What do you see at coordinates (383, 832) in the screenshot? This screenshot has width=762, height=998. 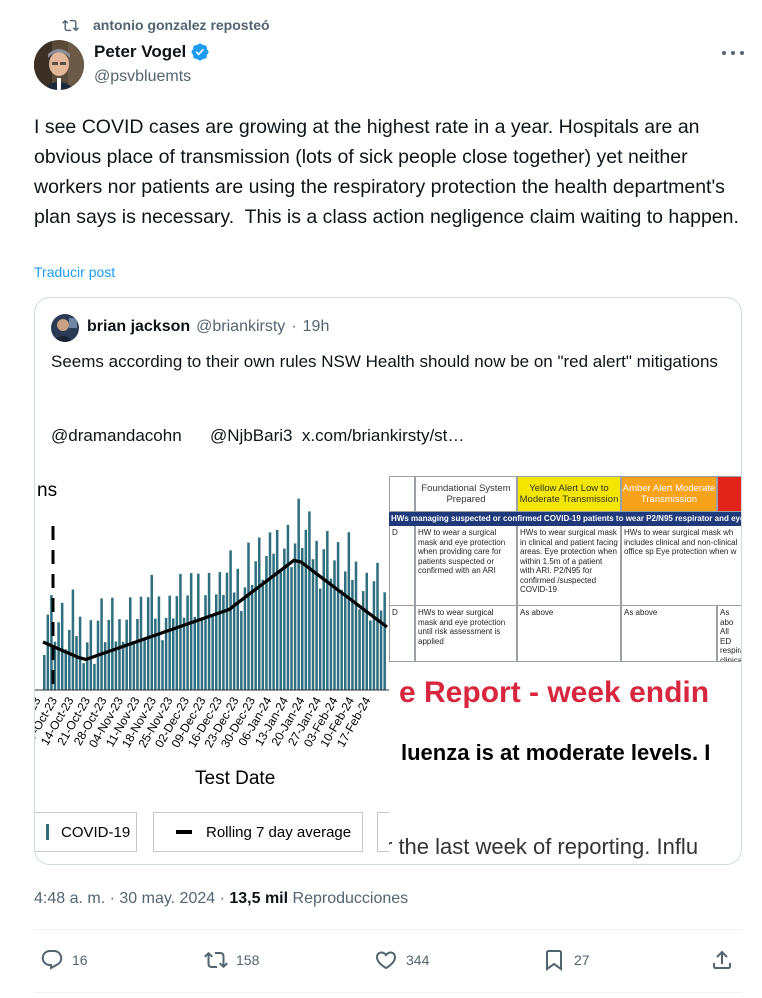 I see `legend-item-cut` at bounding box center [383, 832].